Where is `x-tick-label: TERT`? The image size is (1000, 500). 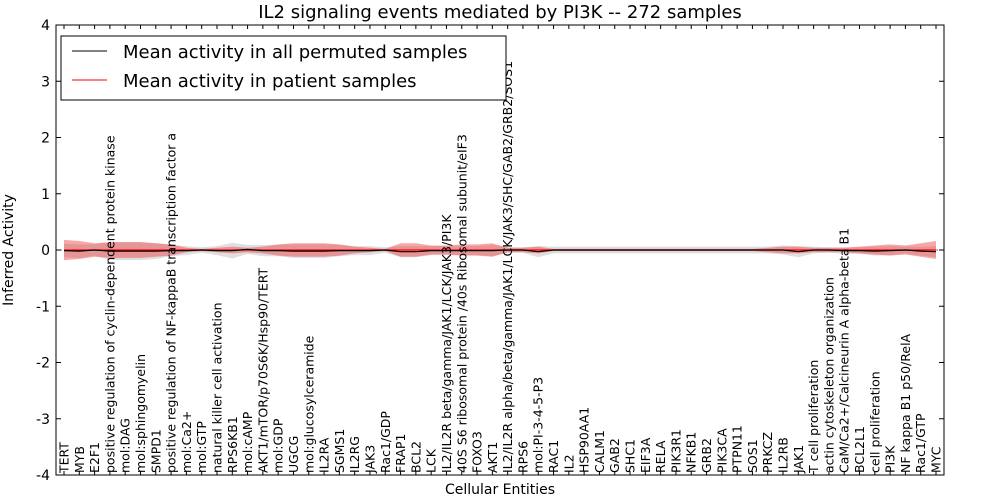 x-tick-label: TERT is located at coordinates (64, 458).